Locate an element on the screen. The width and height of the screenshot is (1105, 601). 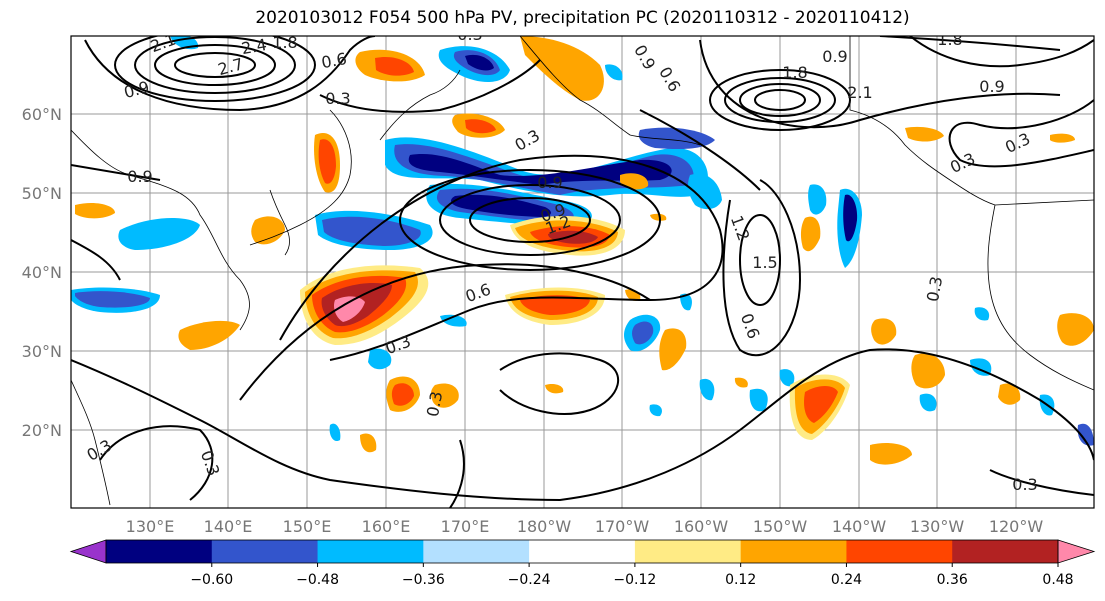
colorbar-outline is located at coordinates (582, 551).